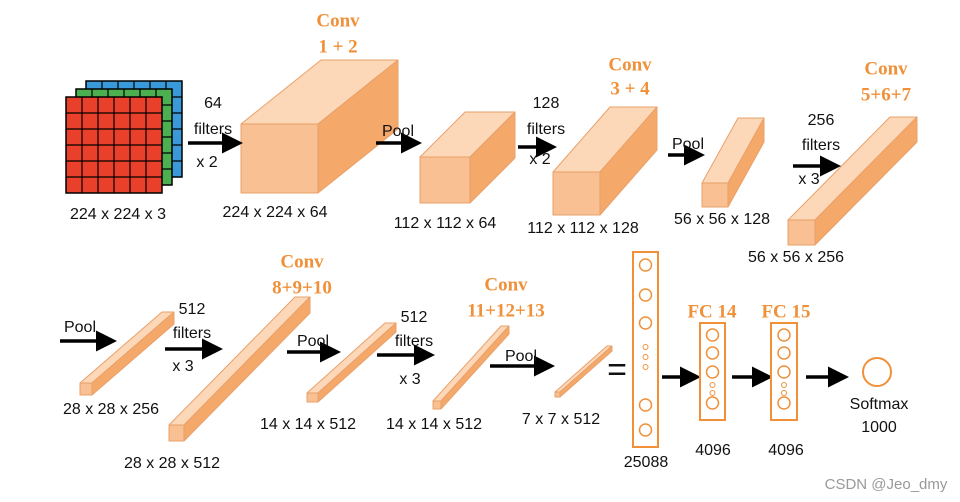  What do you see at coordinates (118, 214) in the screenshot?
I see `dimension: 224 x 224 x 3` at bounding box center [118, 214].